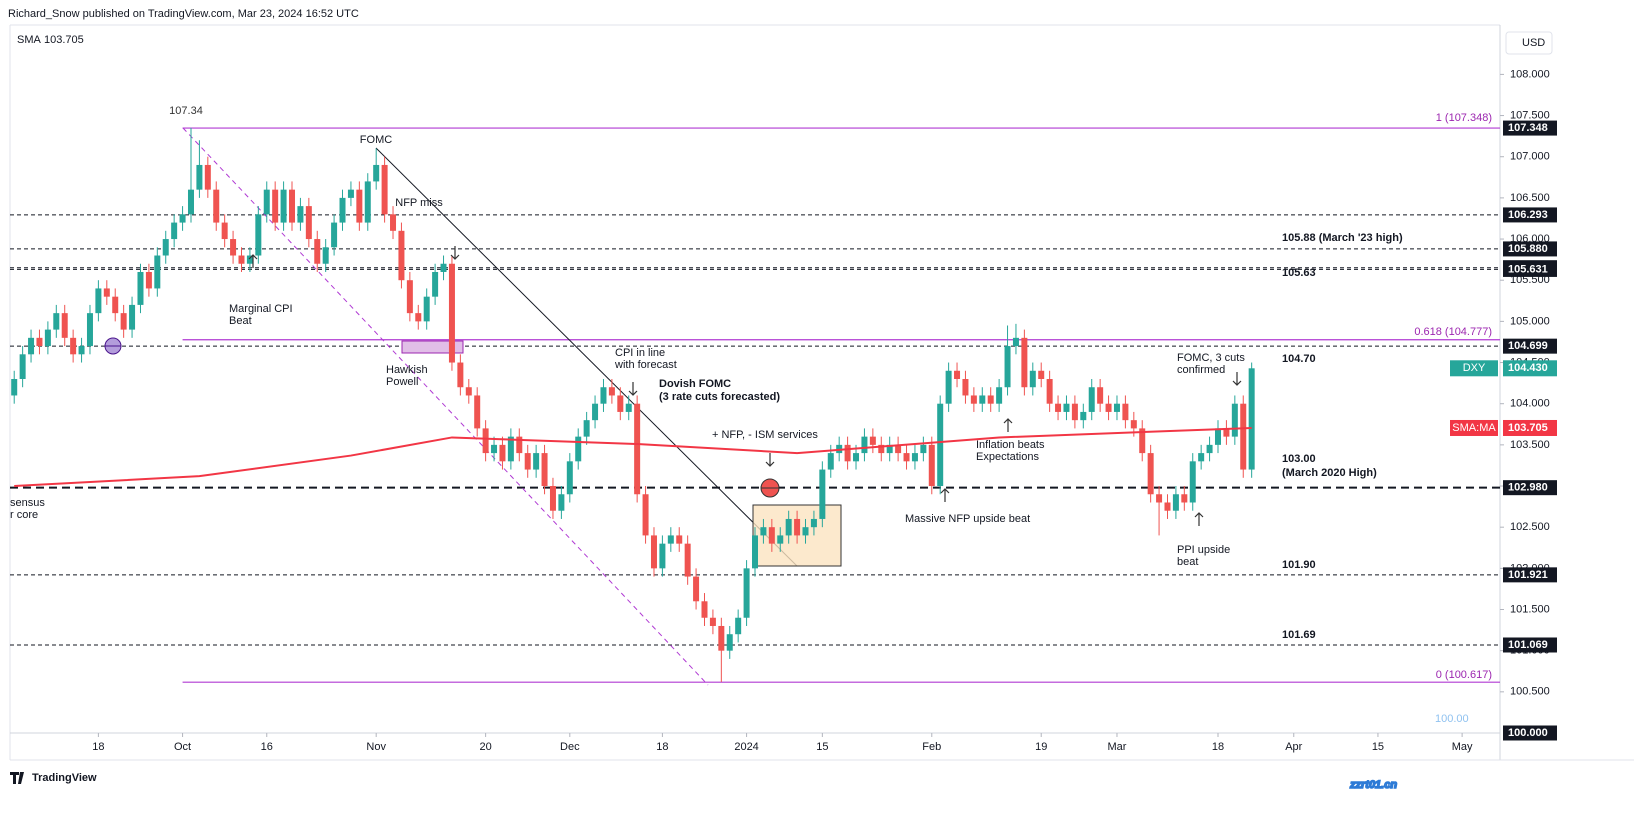 This screenshot has height=832, width=1634. Describe the element at coordinates (1474, 368) in the screenshot. I see `series-tag` at that location.